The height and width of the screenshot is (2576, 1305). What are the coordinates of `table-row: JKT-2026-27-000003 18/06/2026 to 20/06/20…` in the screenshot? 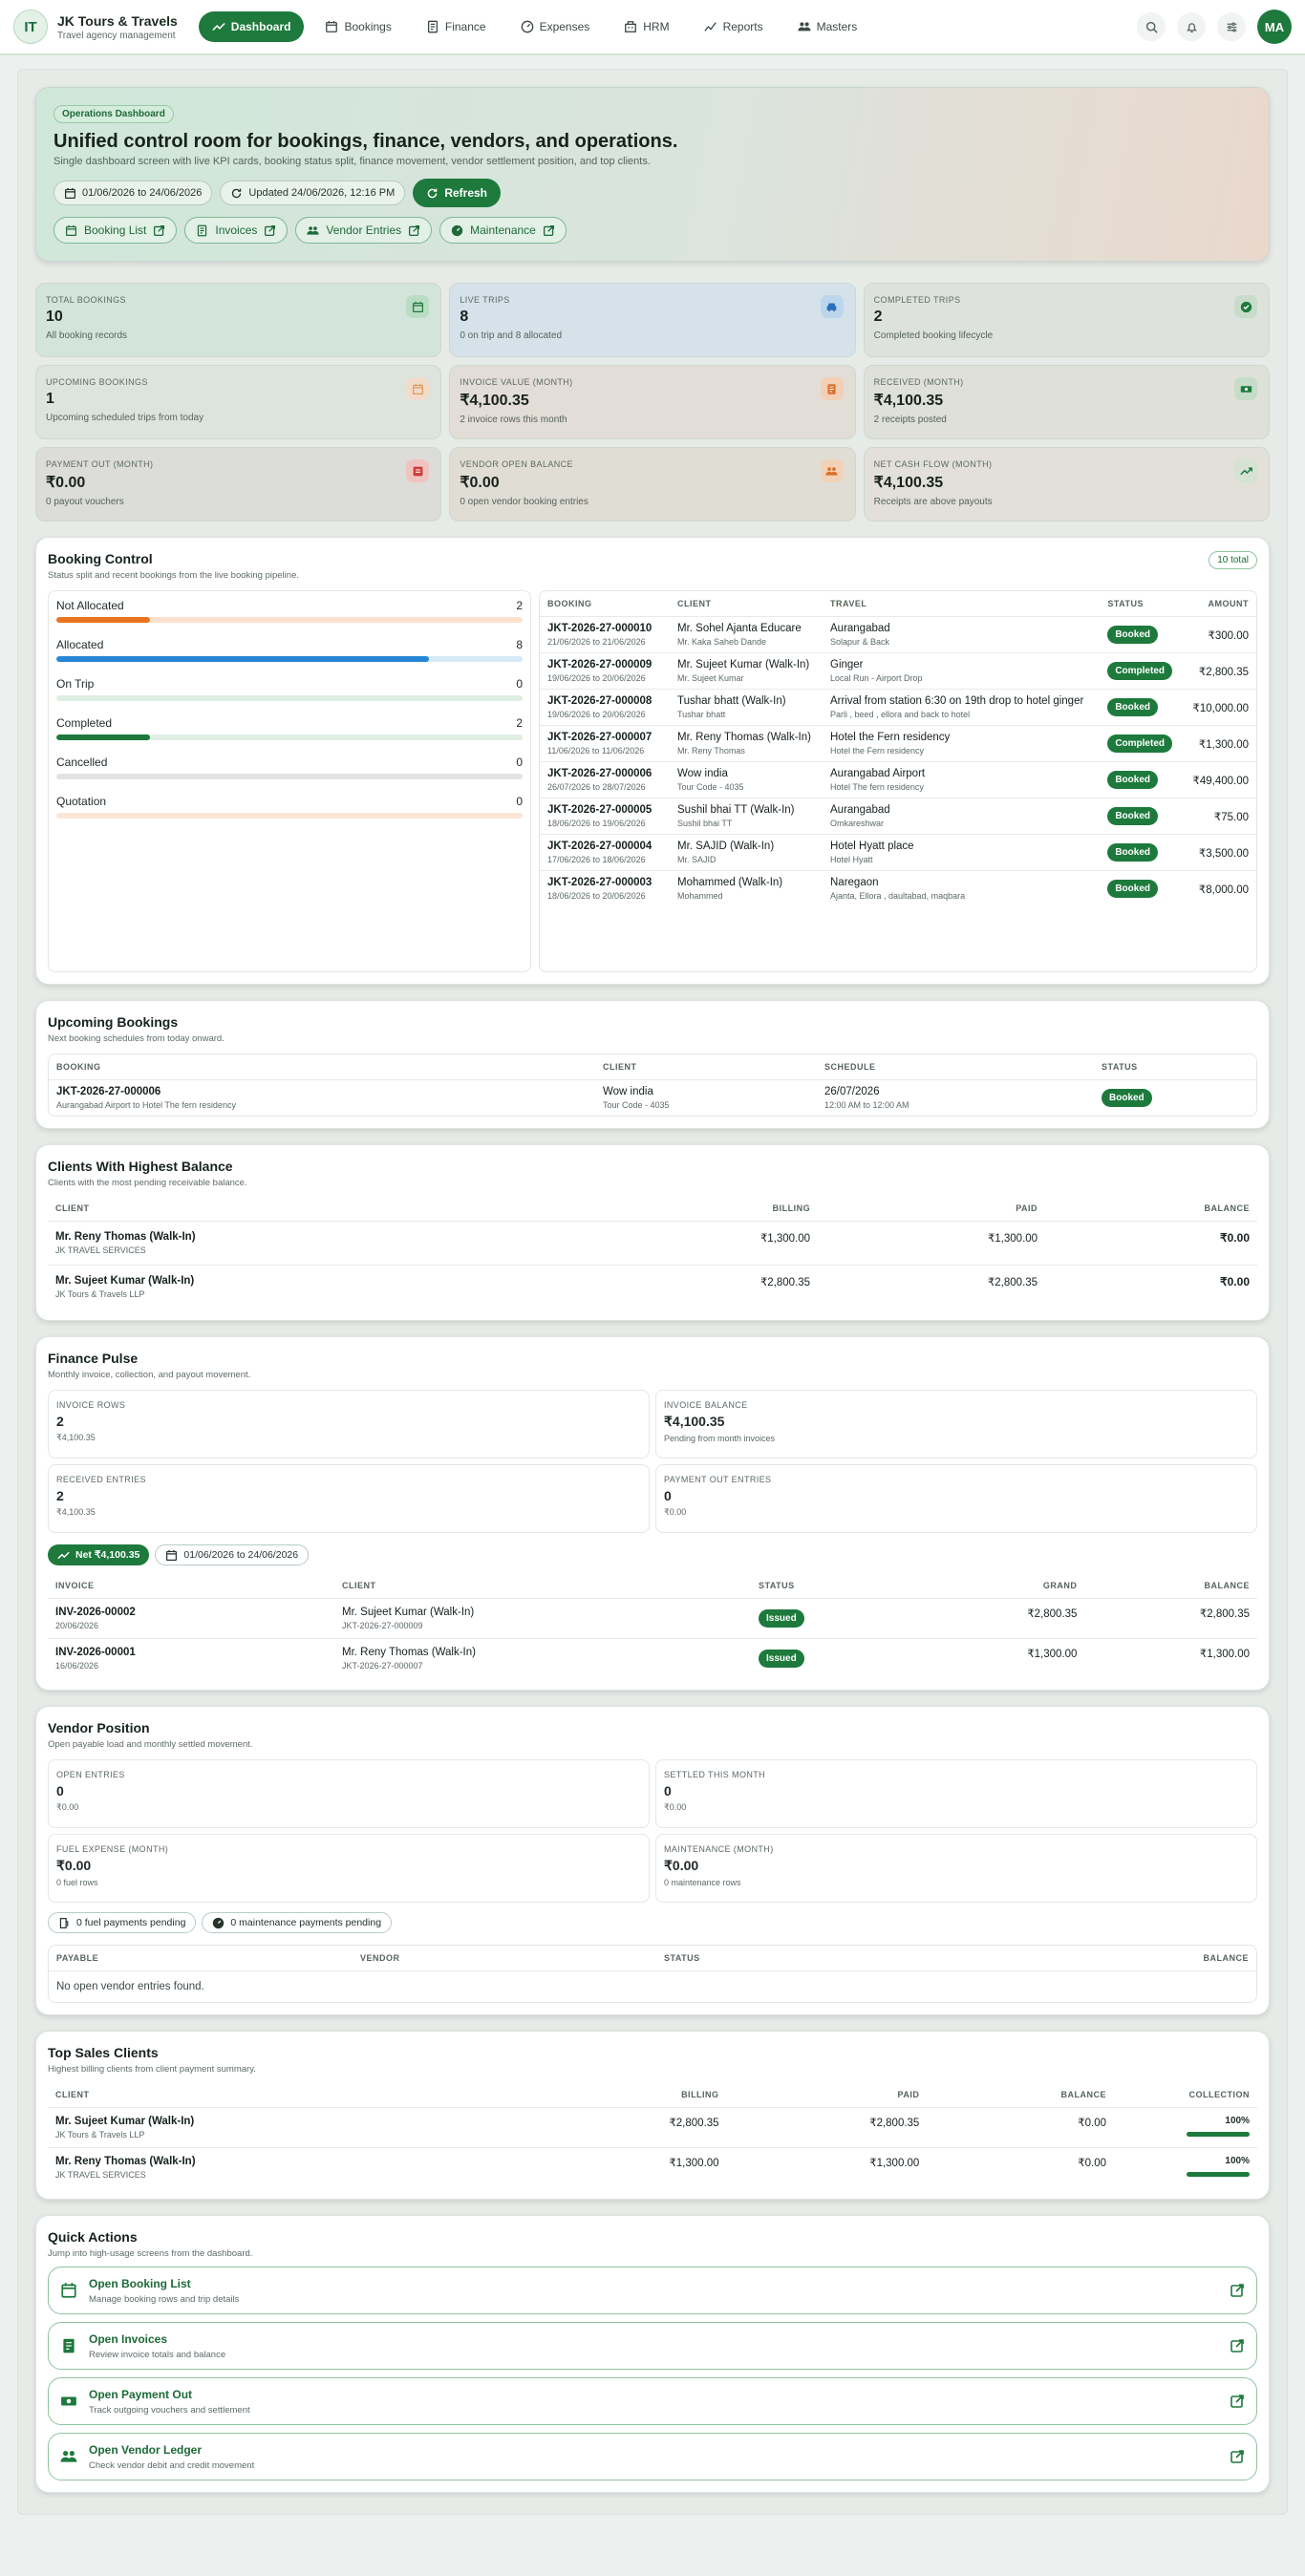 It's located at (898, 888).